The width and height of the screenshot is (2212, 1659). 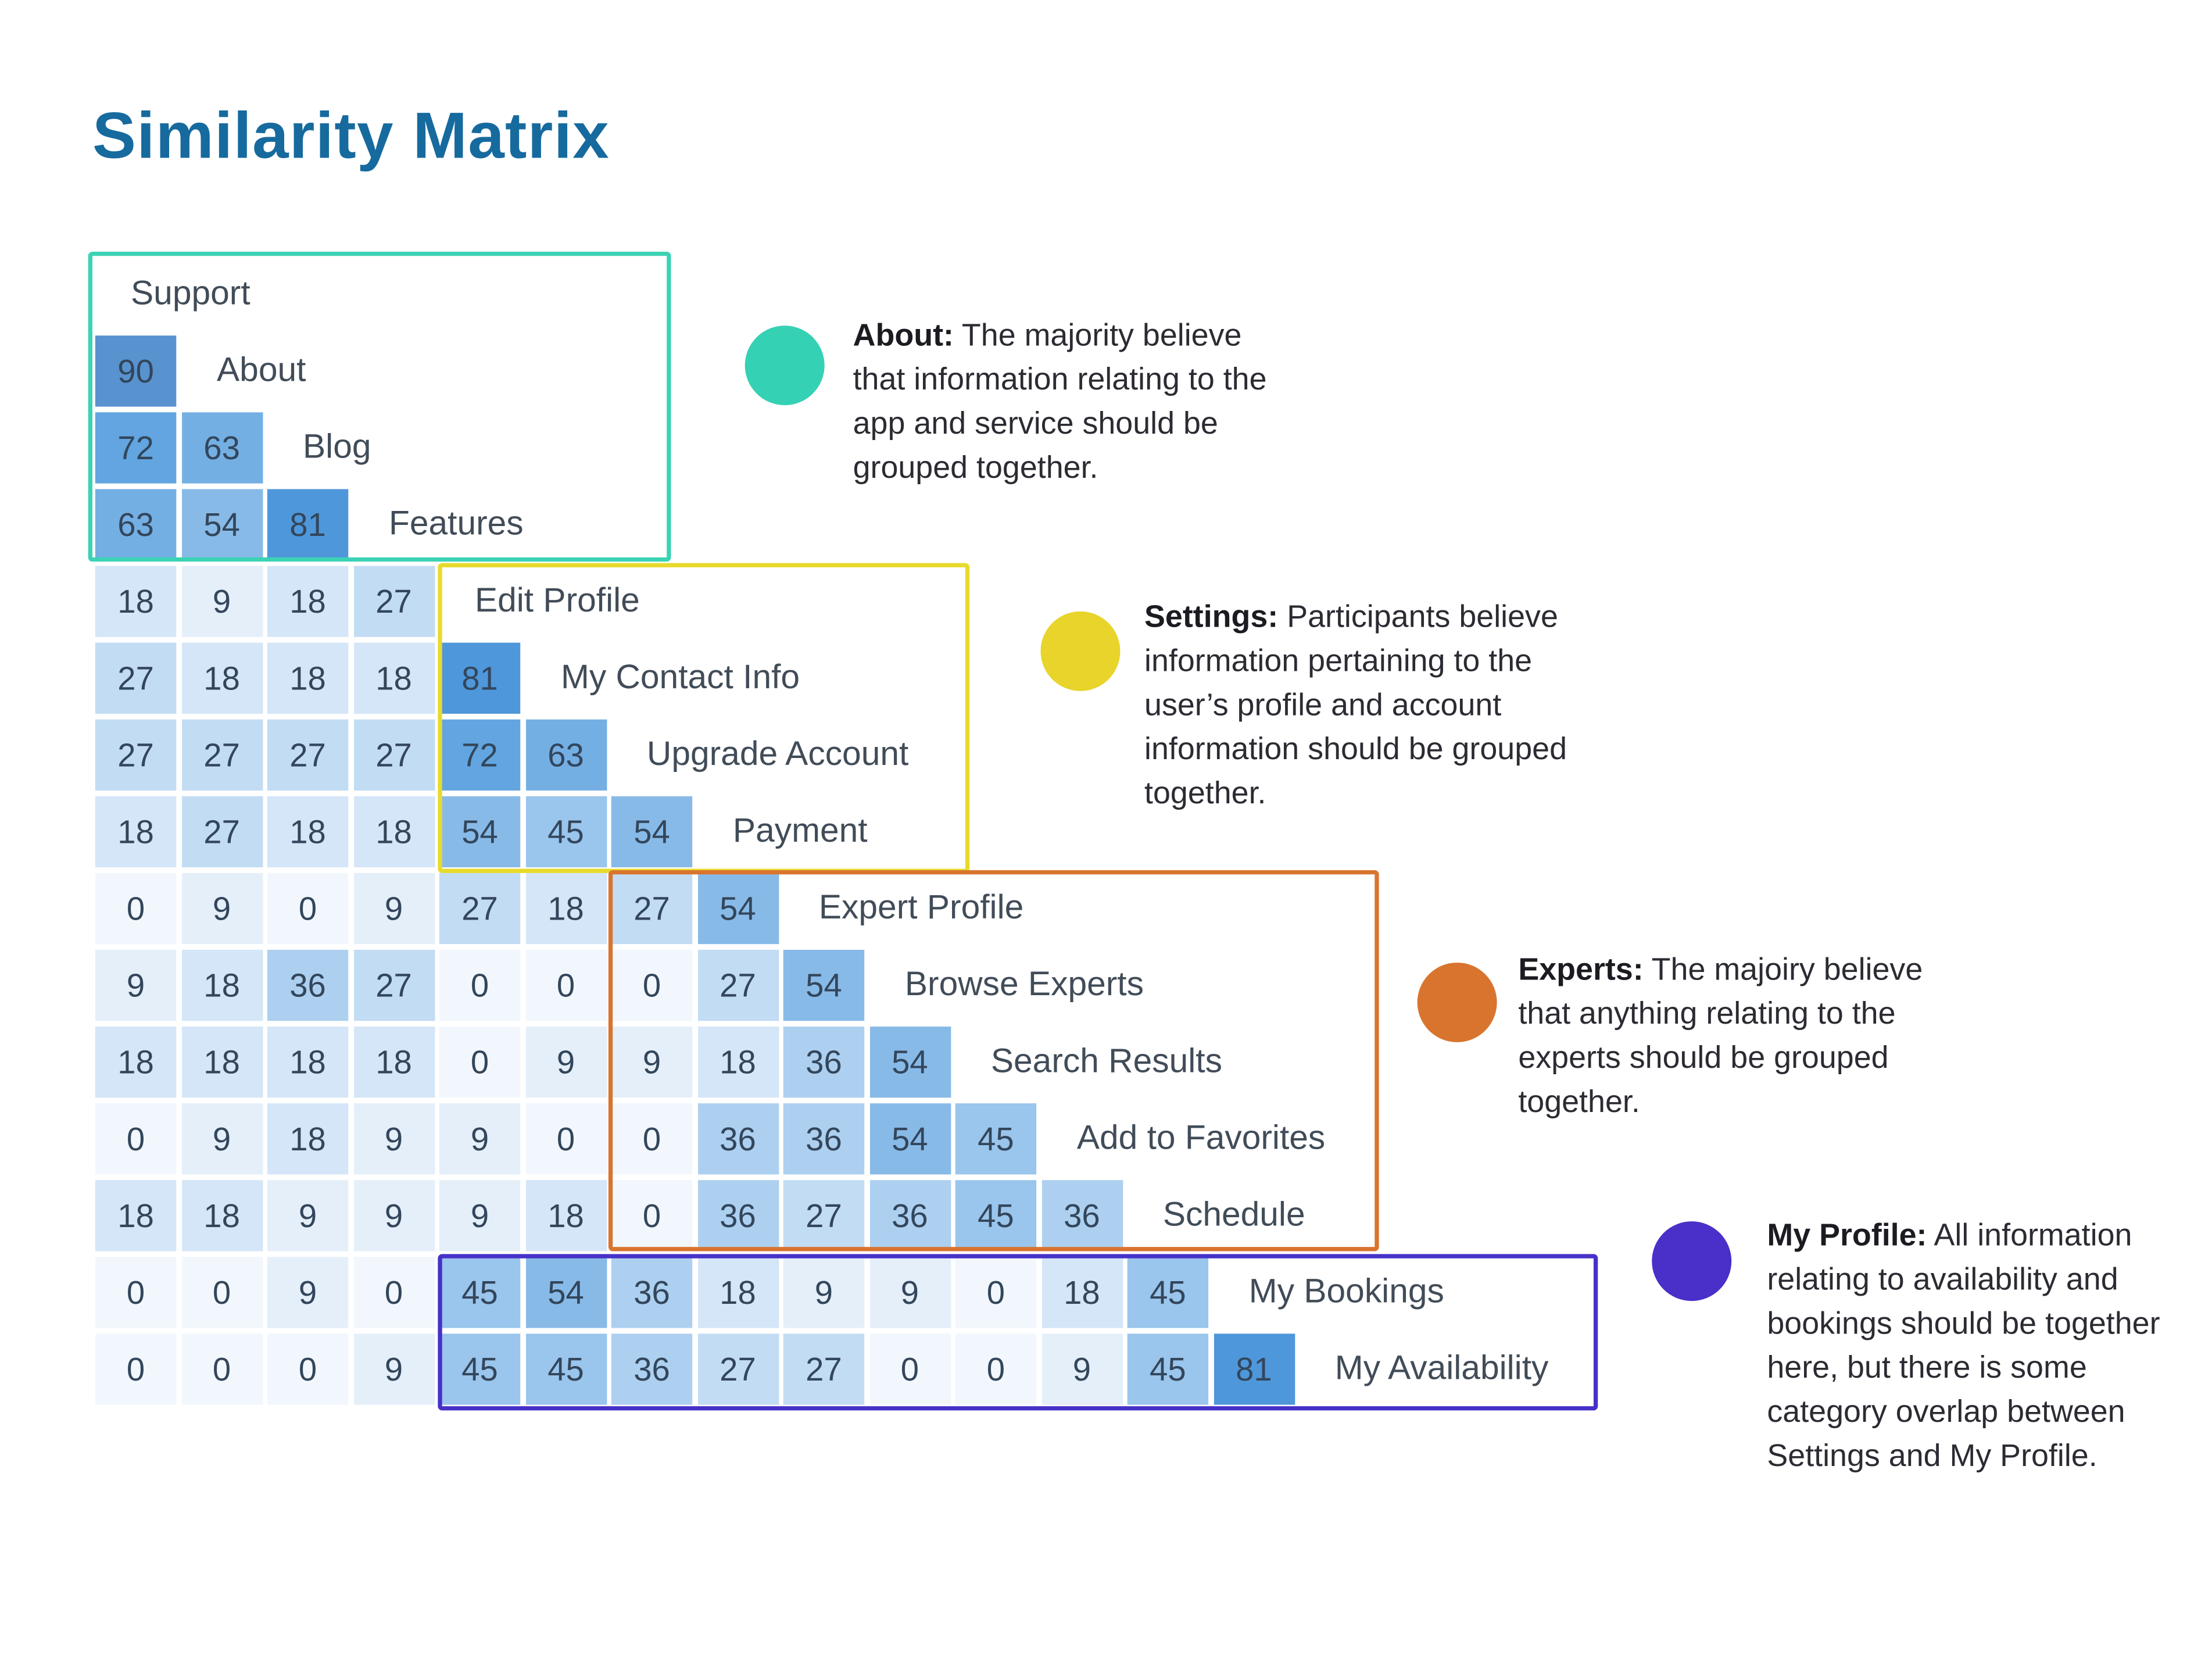 What do you see at coordinates (1692, 1261) in the screenshot?
I see `my-profile-group-dot` at bounding box center [1692, 1261].